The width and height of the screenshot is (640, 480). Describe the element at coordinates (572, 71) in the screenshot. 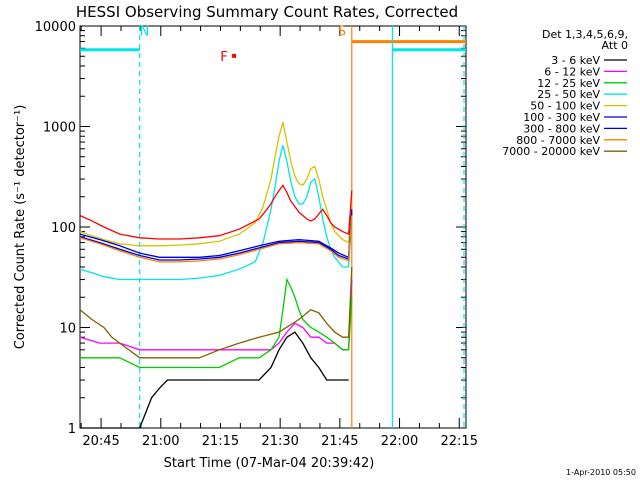

I see `legend-label: 6 - 12 keV` at that location.